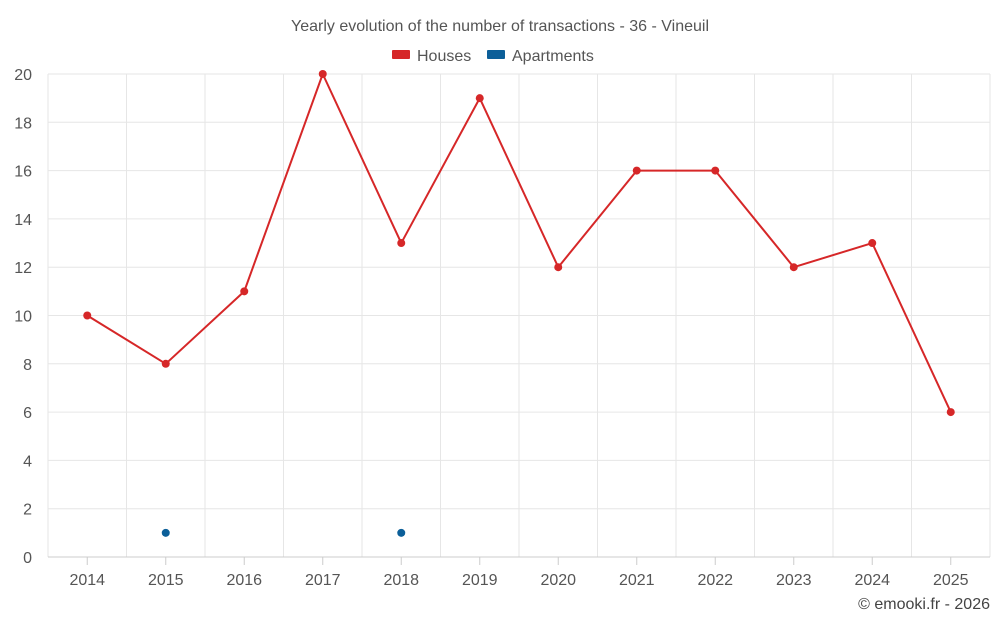 Image resolution: width=1000 pixels, height=625 pixels. What do you see at coordinates (323, 580) in the screenshot?
I see `x-tick-label: 2017` at bounding box center [323, 580].